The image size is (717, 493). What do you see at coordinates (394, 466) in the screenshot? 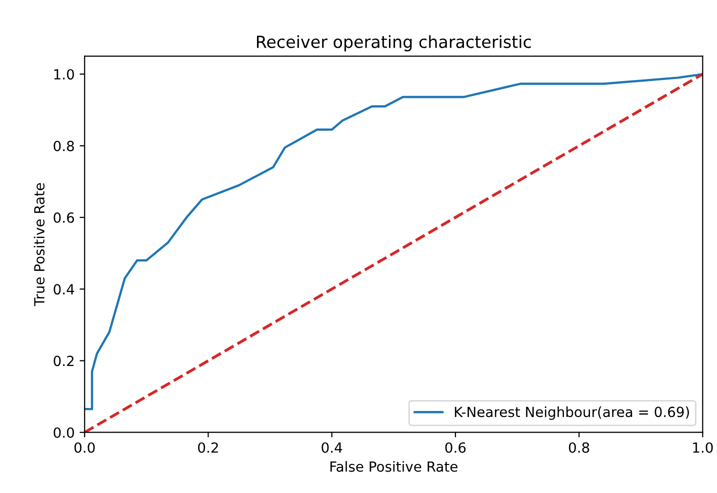
I see `x-axis-title: False Positive Rate` at bounding box center [394, 466].